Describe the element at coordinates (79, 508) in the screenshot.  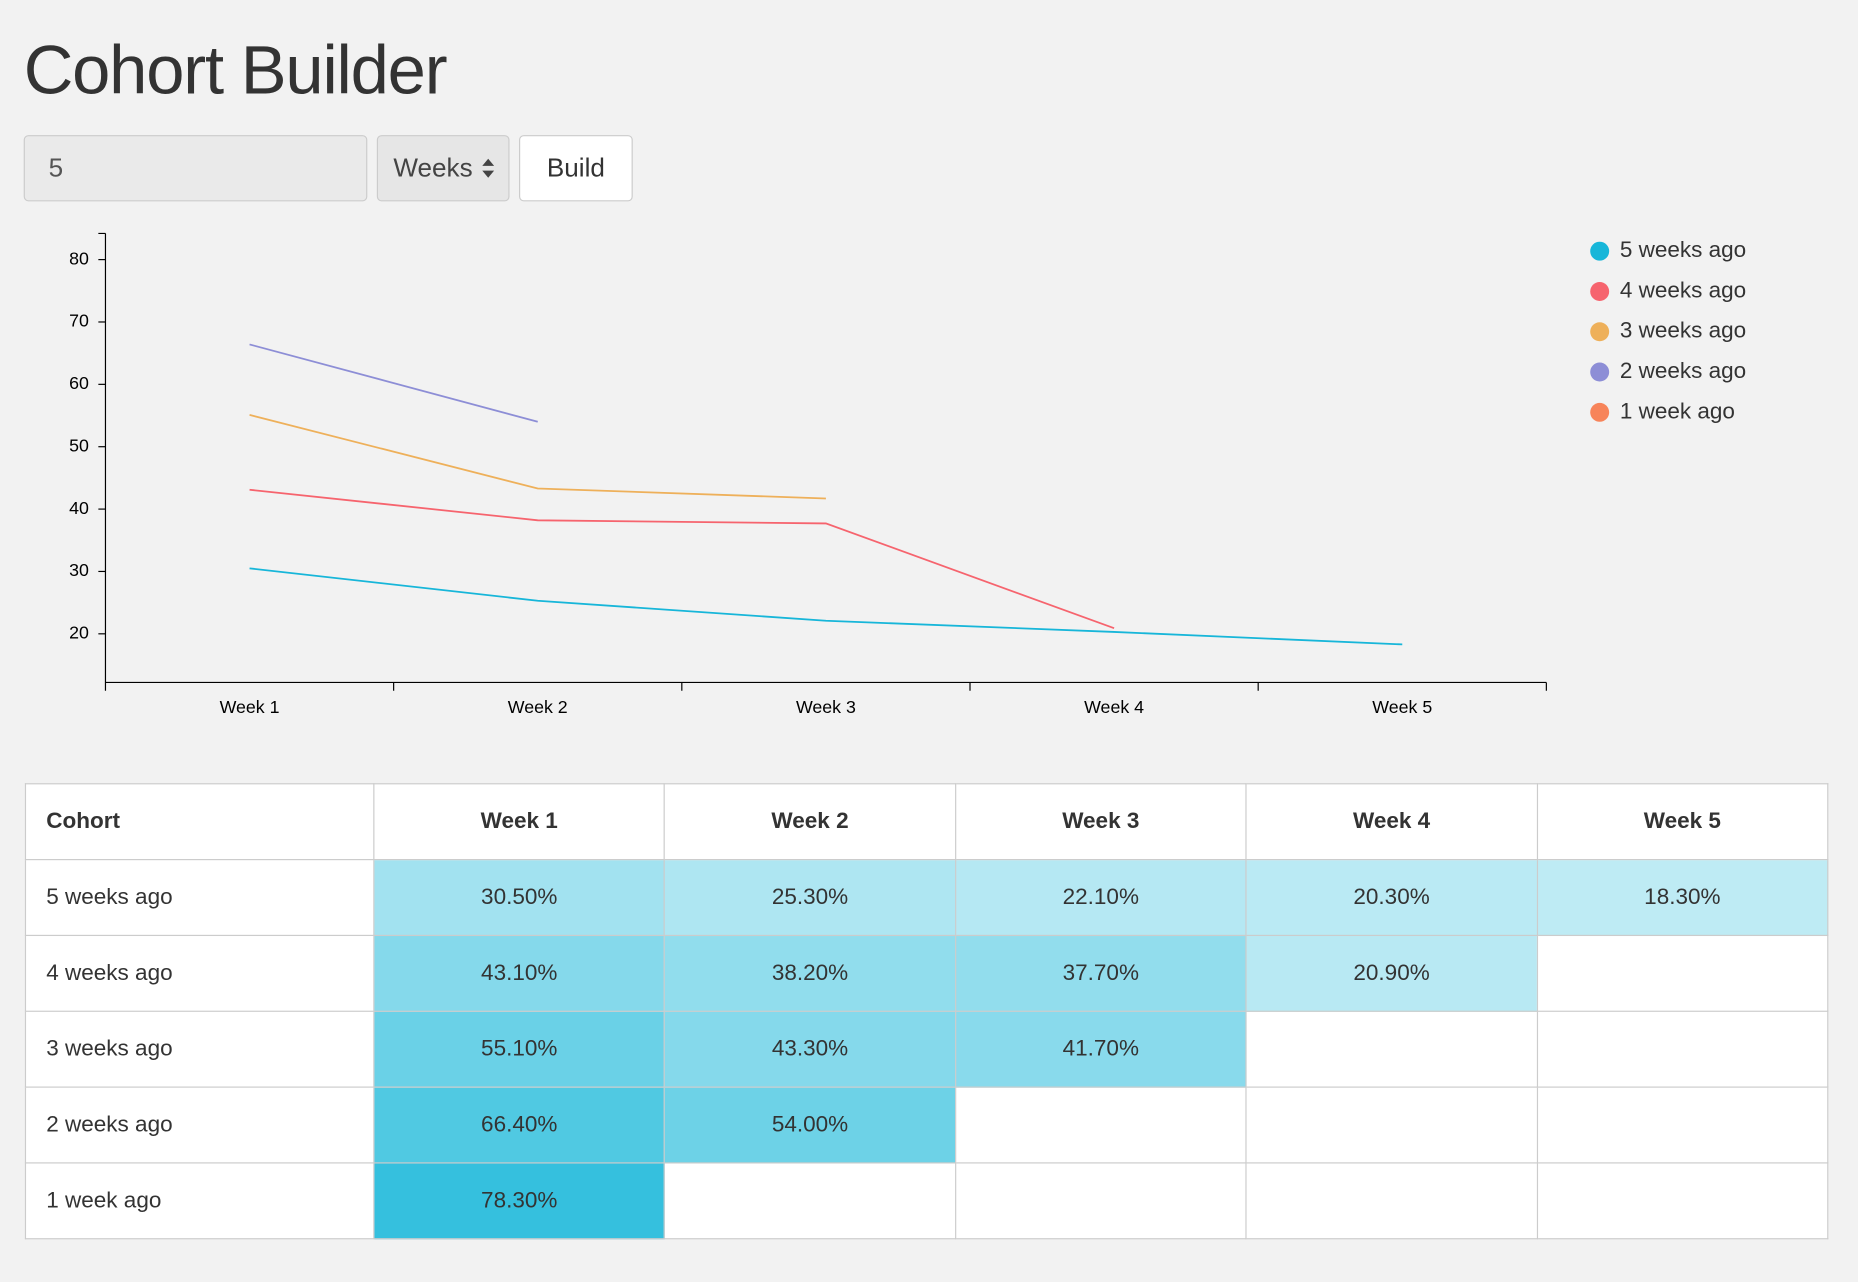
I see `y-tick-label: 40` at that location.